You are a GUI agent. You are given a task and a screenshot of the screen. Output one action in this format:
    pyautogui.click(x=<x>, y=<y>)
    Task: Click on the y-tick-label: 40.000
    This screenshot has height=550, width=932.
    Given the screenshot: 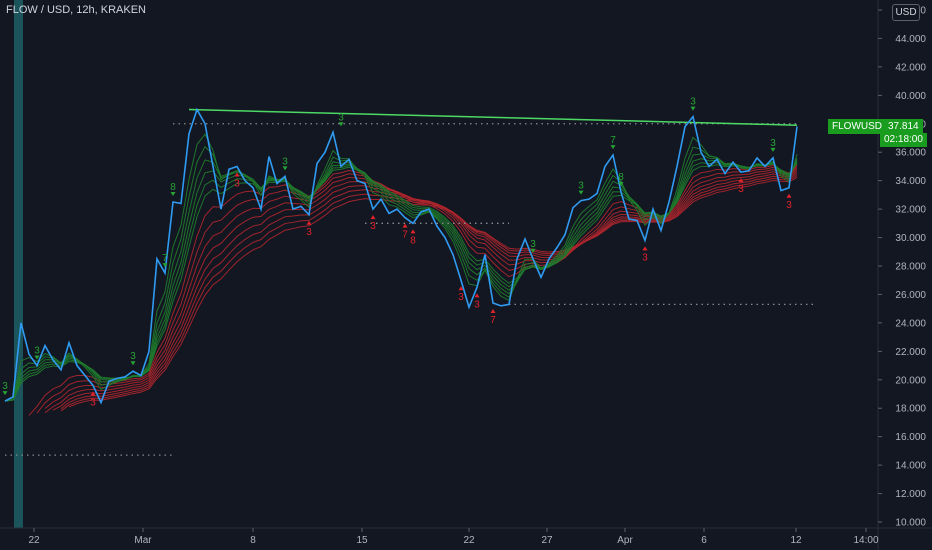 What is the action you would take?
    pyautogui.click(x=910, y=96)
    